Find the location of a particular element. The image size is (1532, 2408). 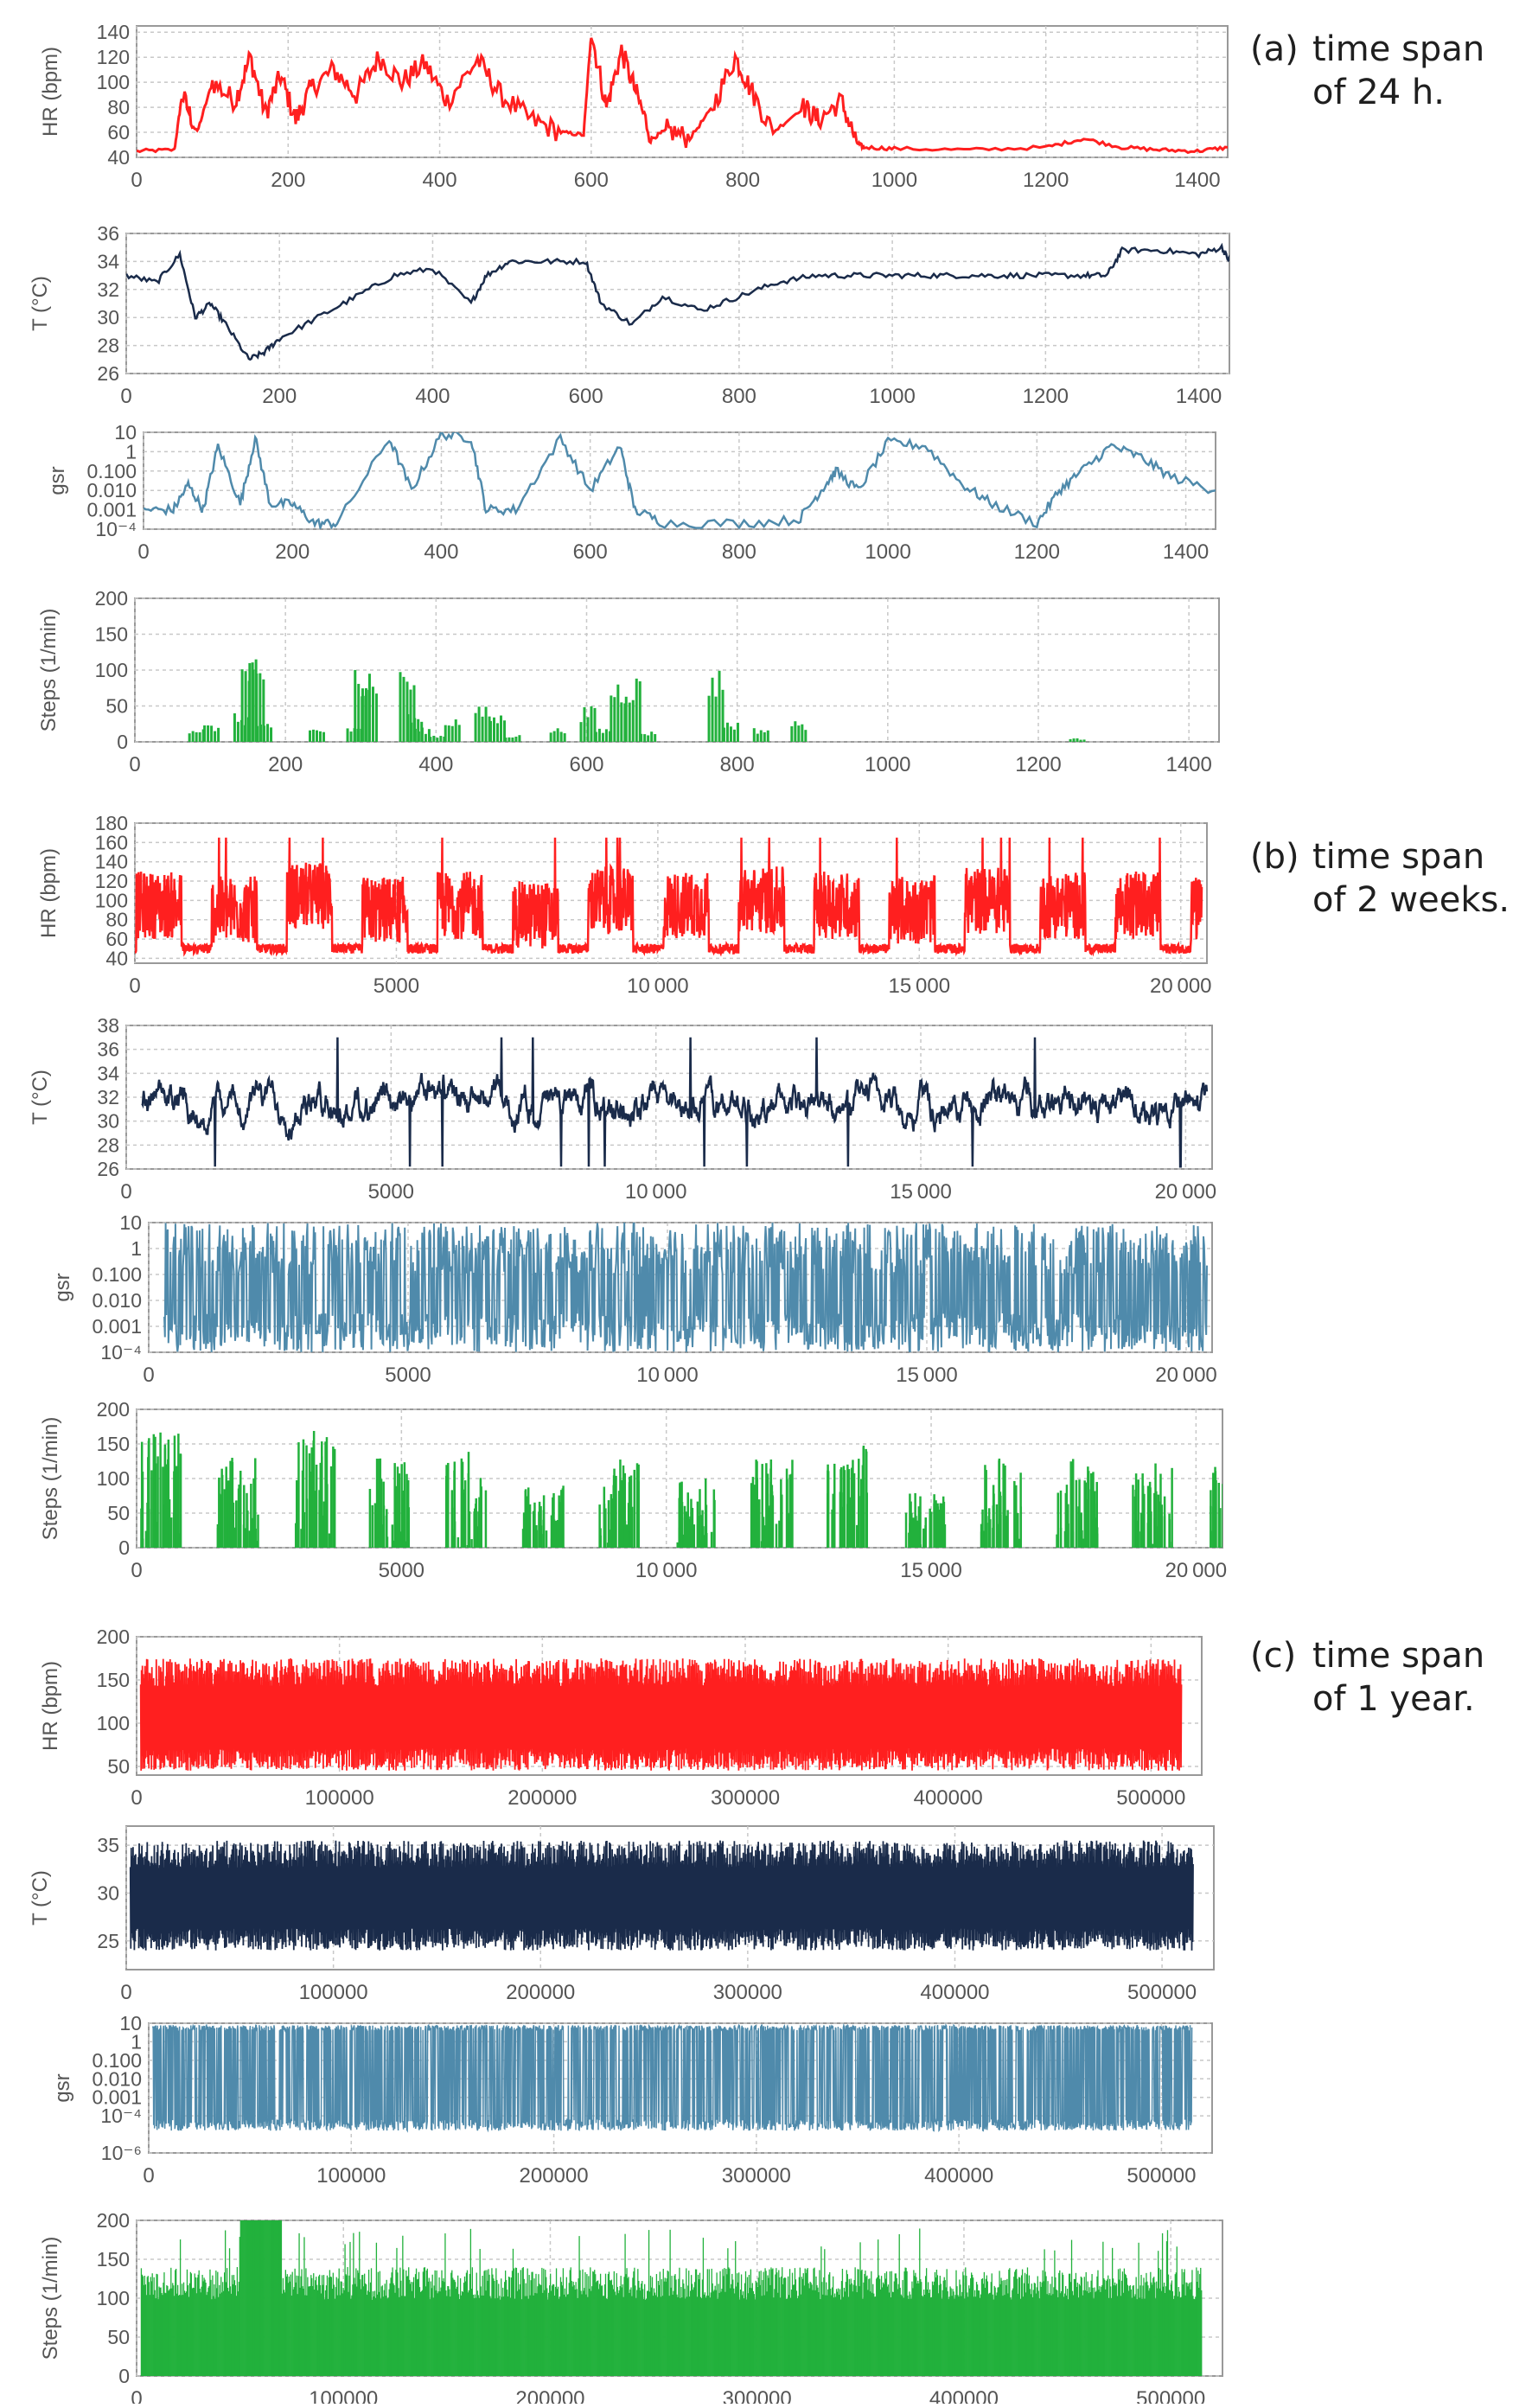

y-tick-label: 0.100 is located at coordinates (117, 1274).